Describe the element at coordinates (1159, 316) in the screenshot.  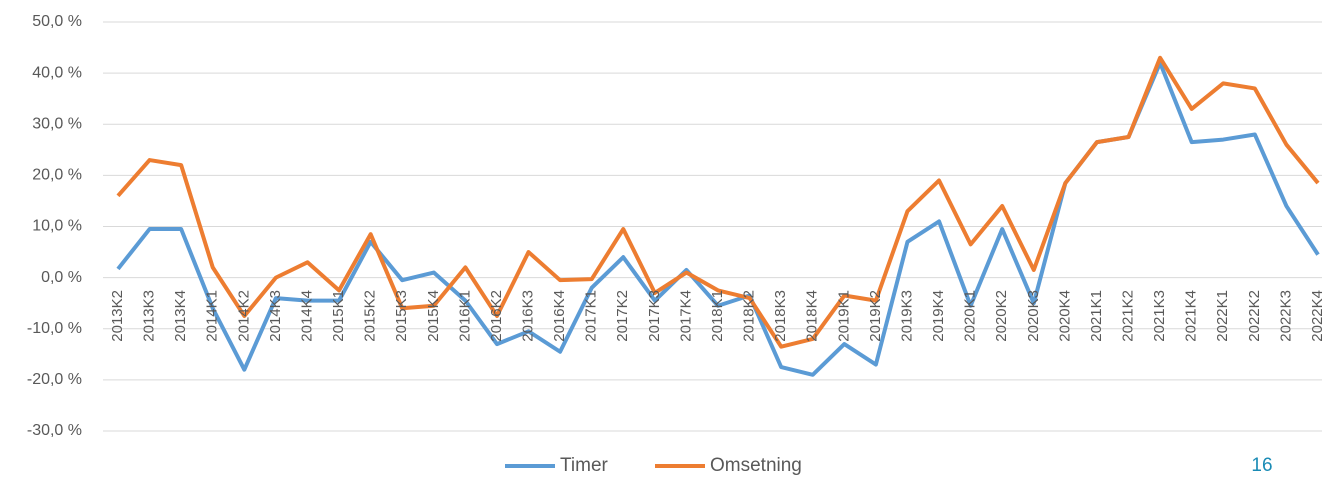
I see `x-tick-label: 2021K3` at that location.